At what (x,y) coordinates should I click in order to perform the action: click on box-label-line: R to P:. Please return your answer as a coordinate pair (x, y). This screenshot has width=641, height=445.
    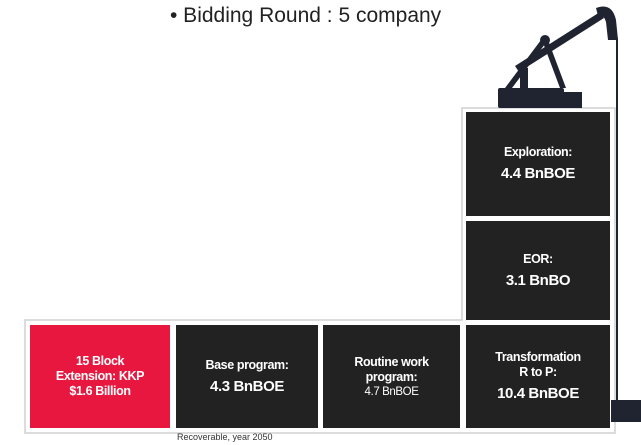
    Looking at the image, I should click on (538, 372).